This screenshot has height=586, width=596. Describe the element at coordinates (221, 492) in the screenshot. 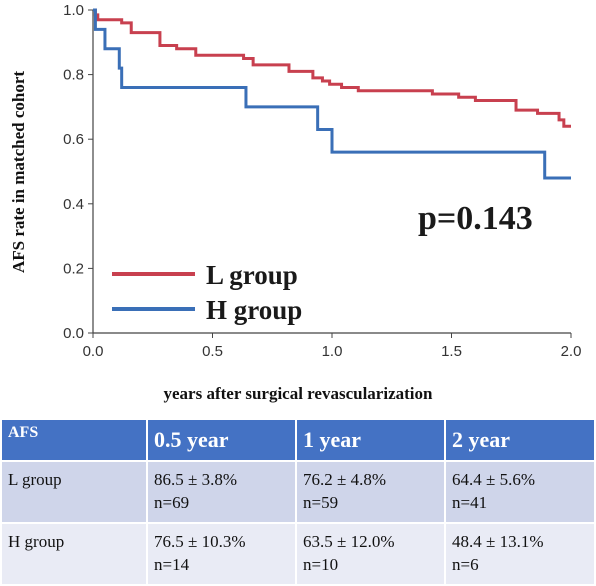

I see `table-cell: 86.5 ± 3.8% n=69` at that location.